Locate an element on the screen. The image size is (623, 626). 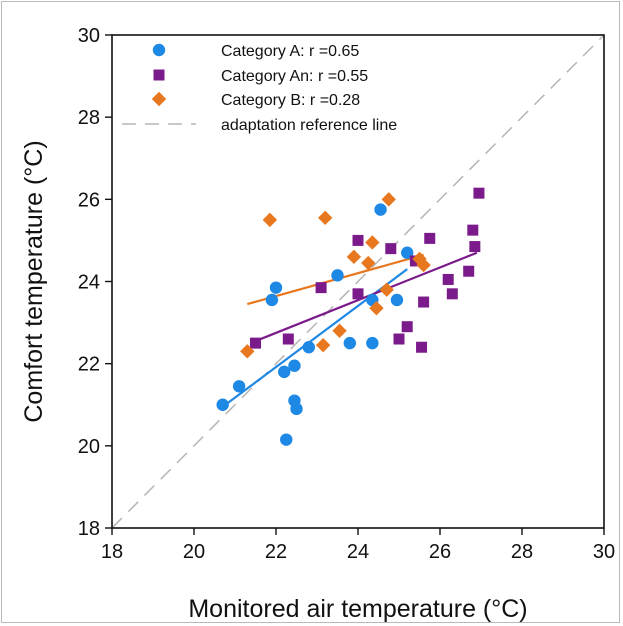
y-tick-label: 24 is located at coordinates (89, 283).